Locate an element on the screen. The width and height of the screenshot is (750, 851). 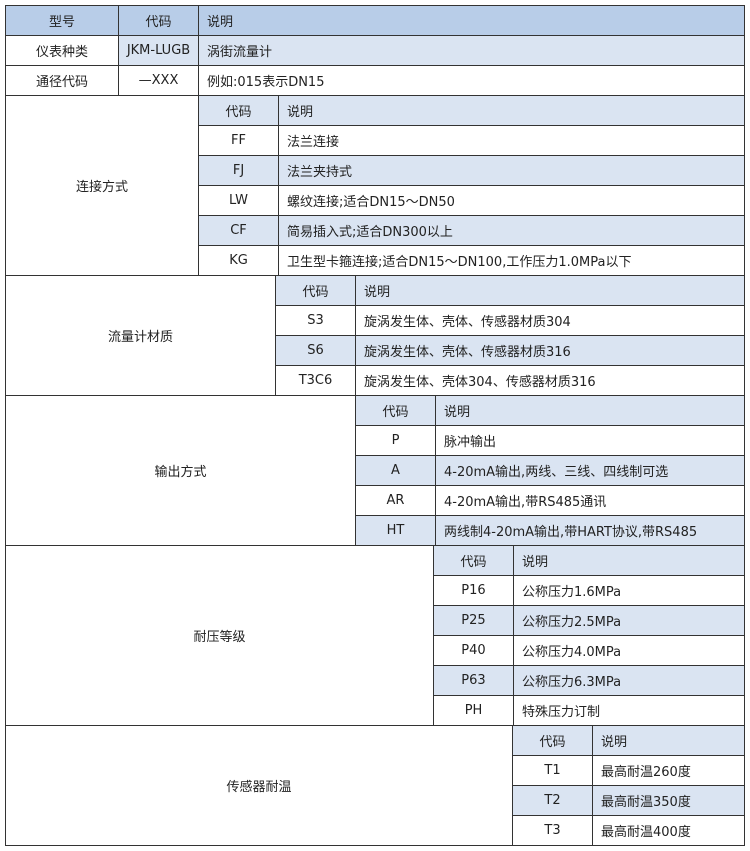
table-row: PH 特殊压力订制 is located at coordinates (589, 711).